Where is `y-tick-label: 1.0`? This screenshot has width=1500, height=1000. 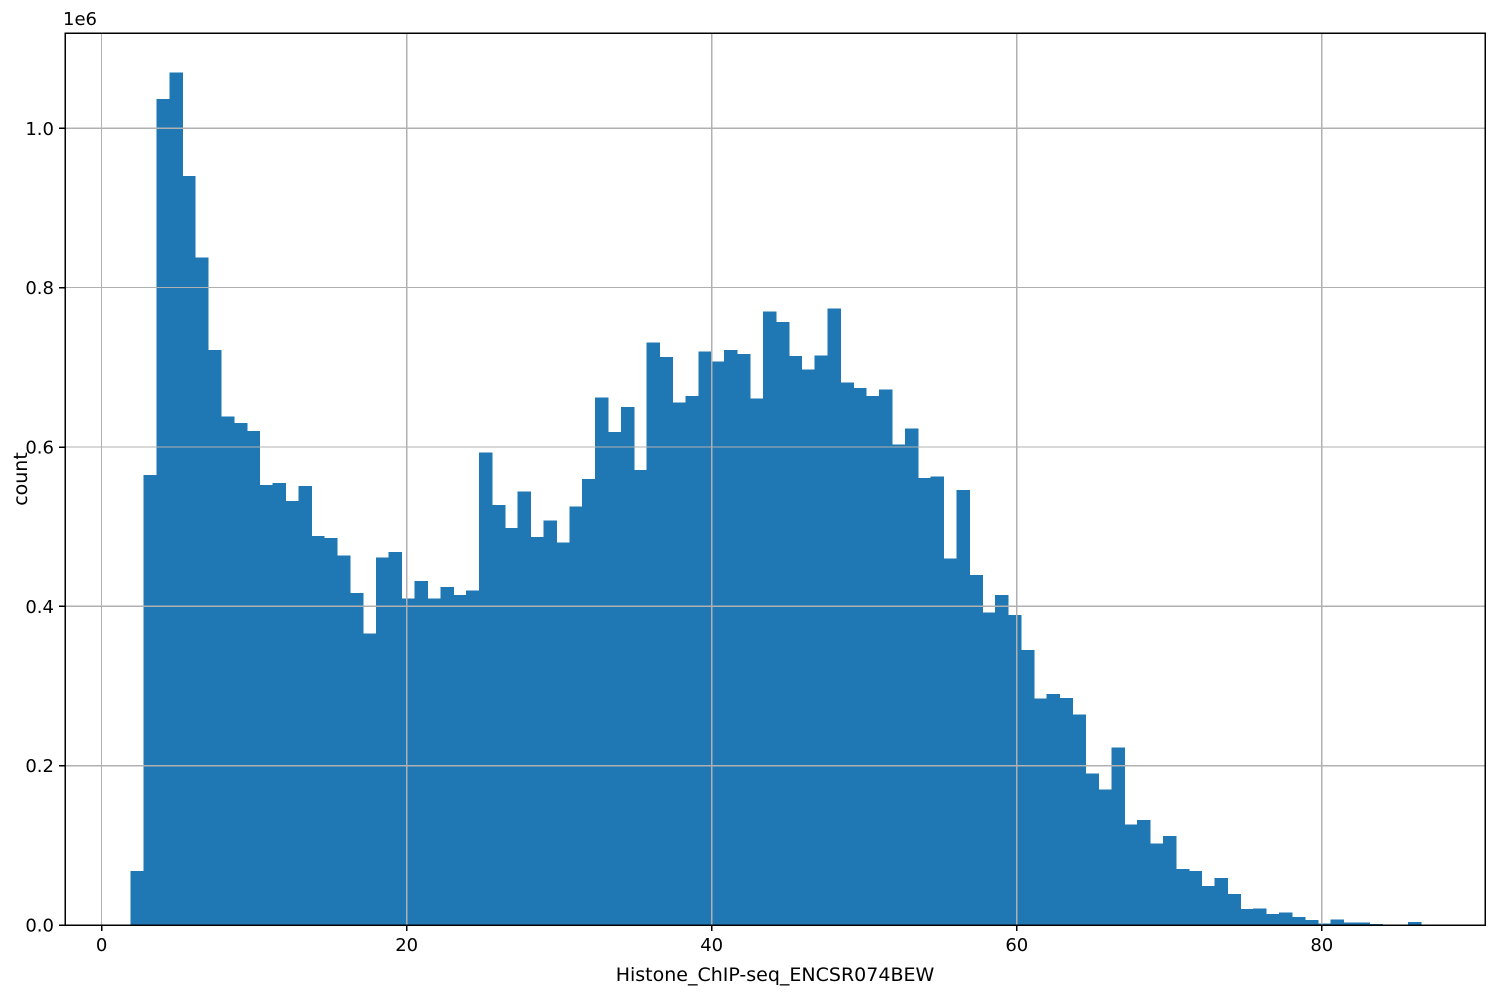
y-tick-label: 1.0 is located at coordinates (39, 129).